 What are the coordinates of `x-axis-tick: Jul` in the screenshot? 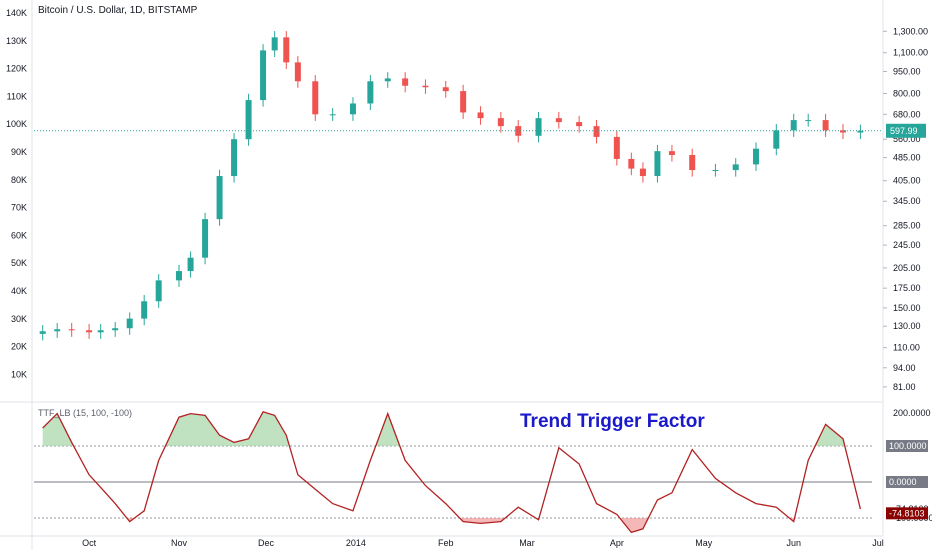 It's located at (878, 543).